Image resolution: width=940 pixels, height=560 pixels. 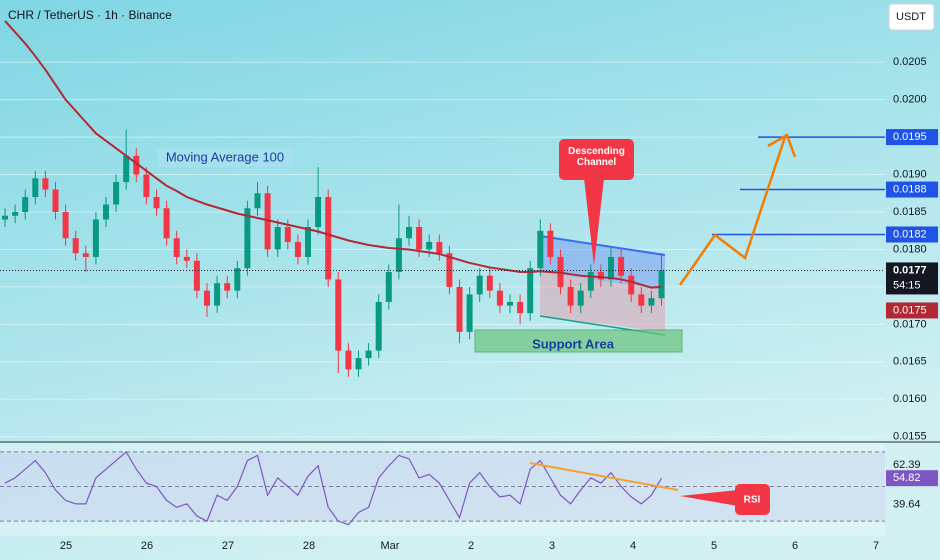 I want to click on countdown: 54:15, so click(x=907, y=285).